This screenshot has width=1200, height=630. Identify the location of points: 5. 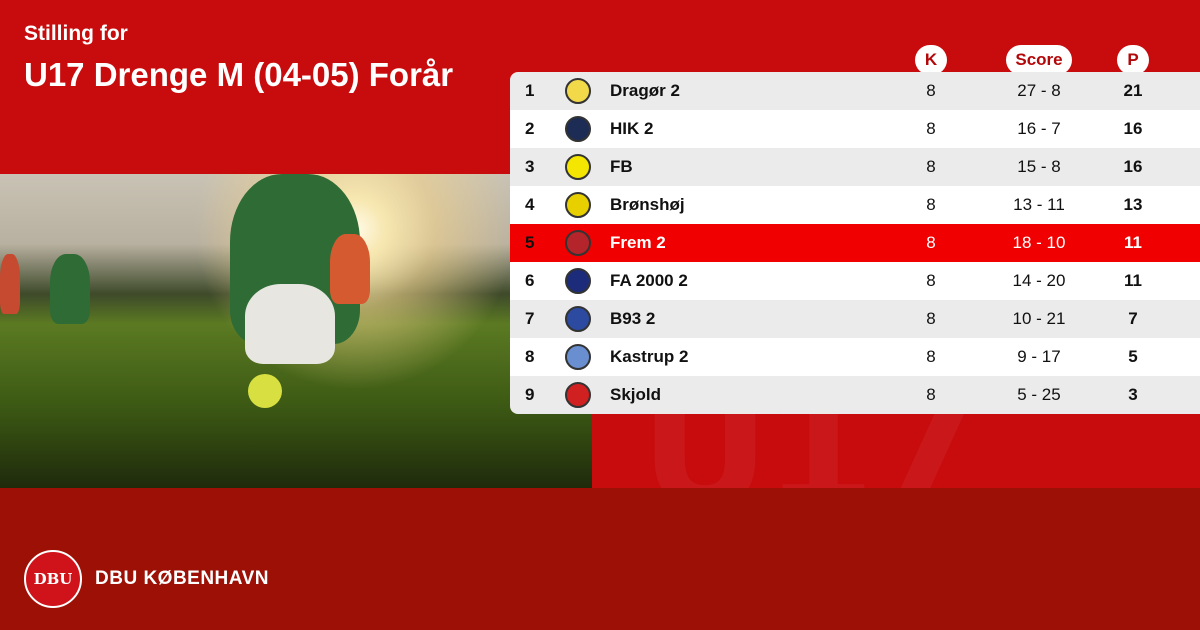
(1133, 356).